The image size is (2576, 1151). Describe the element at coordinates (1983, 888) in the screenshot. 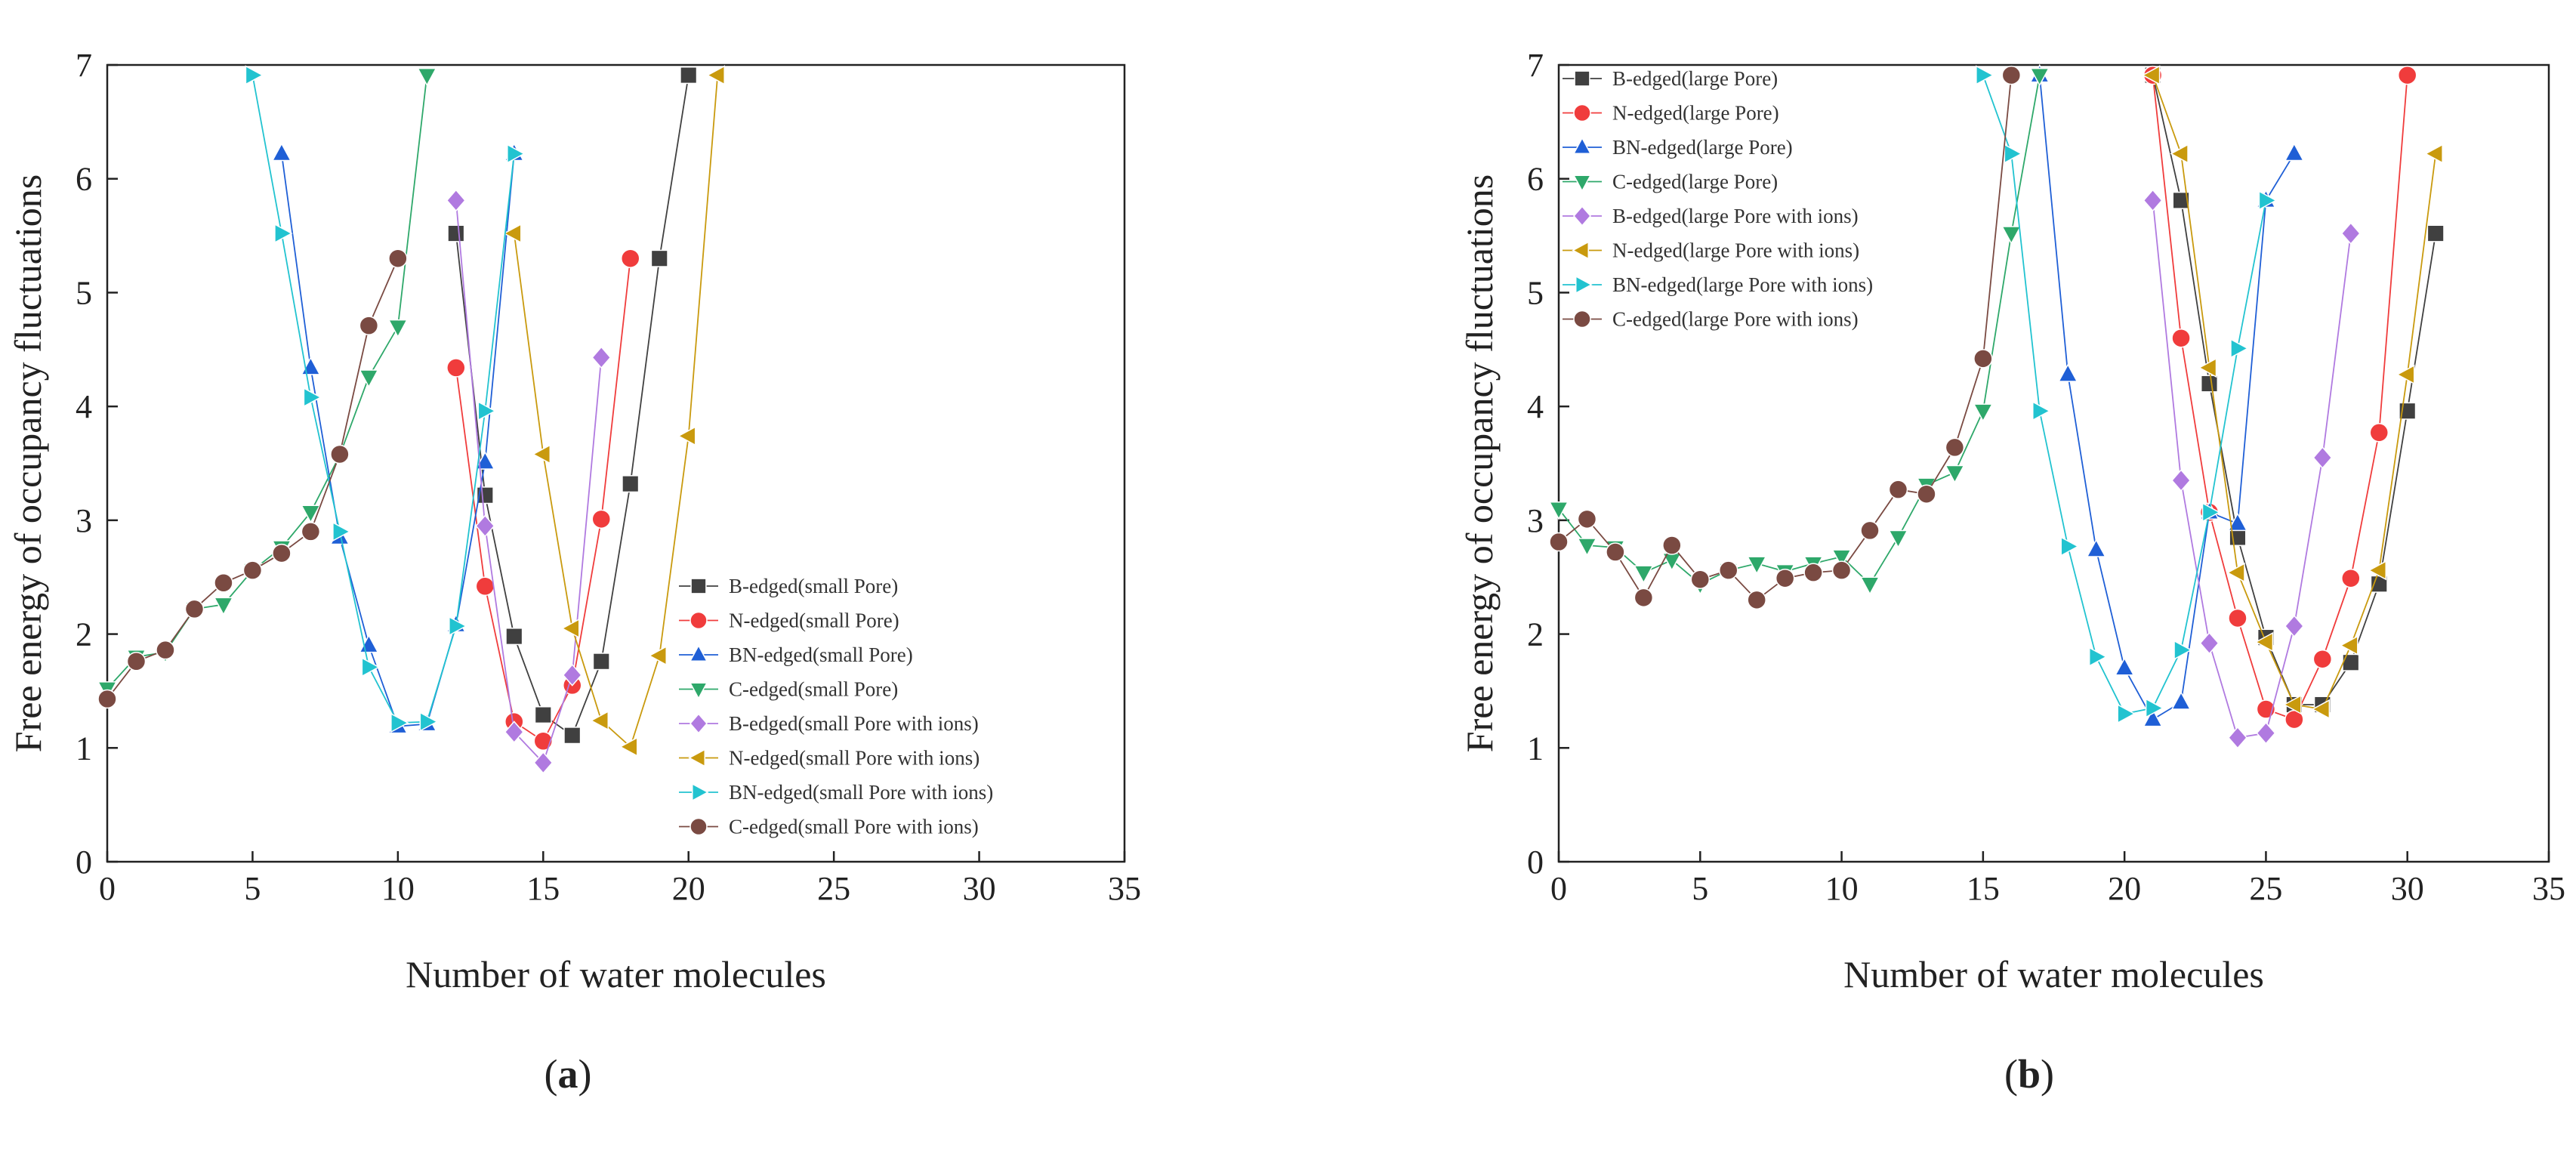

I see `x-tick-label-b: 15` at that location.